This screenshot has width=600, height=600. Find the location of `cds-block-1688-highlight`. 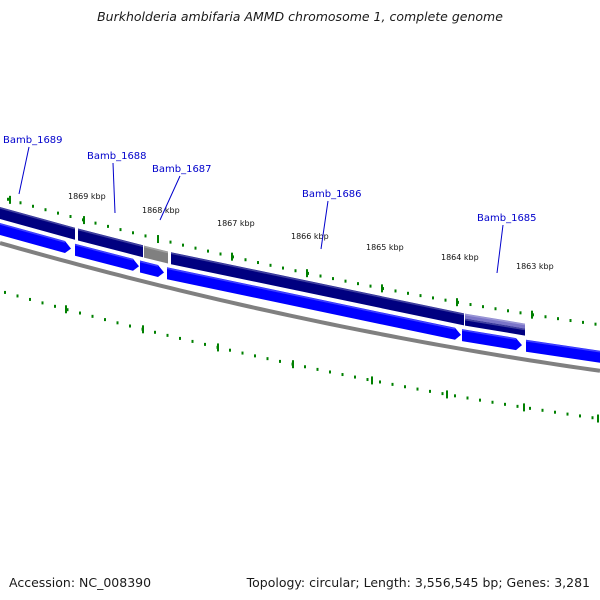

cds-block-1688-highlight is located at coordinates (110, 238).